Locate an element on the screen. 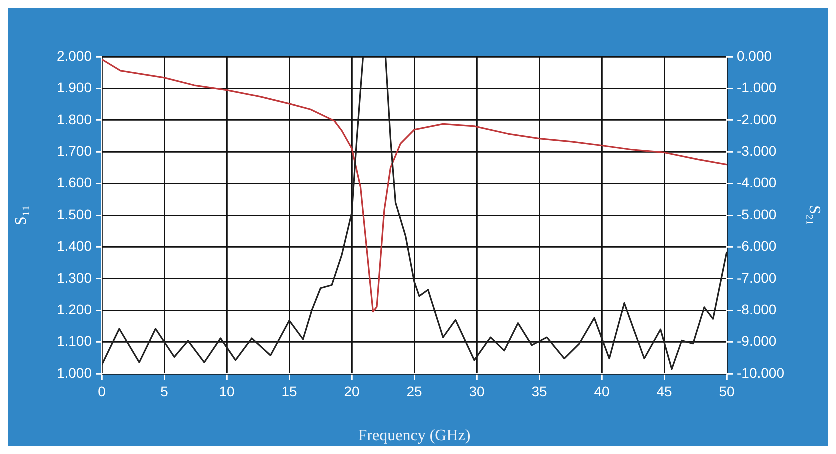 The image size is (836, 454). y2-tick-label: -7.000 is located at coordinates (757, 278).